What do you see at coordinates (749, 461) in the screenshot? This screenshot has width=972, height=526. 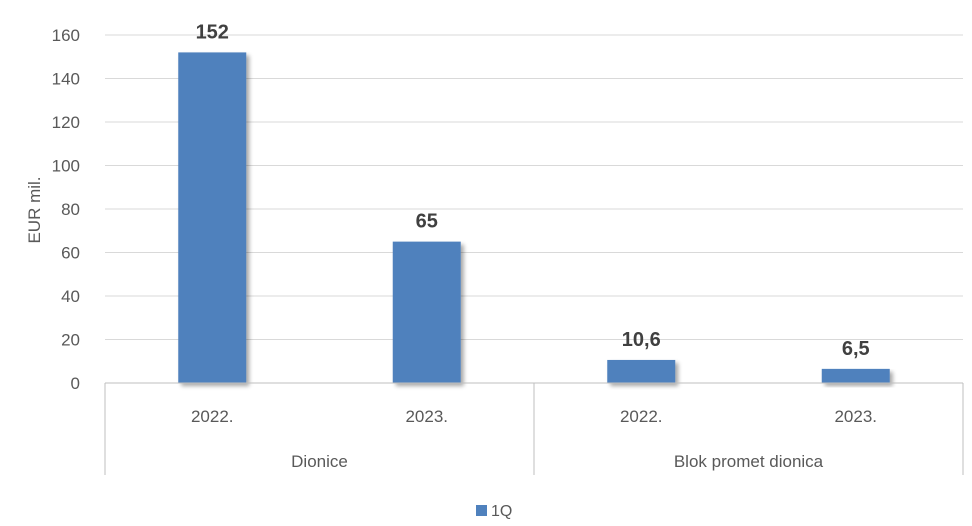 I see `group-label: Blok promet dionica` at bounding box center [749, 461].